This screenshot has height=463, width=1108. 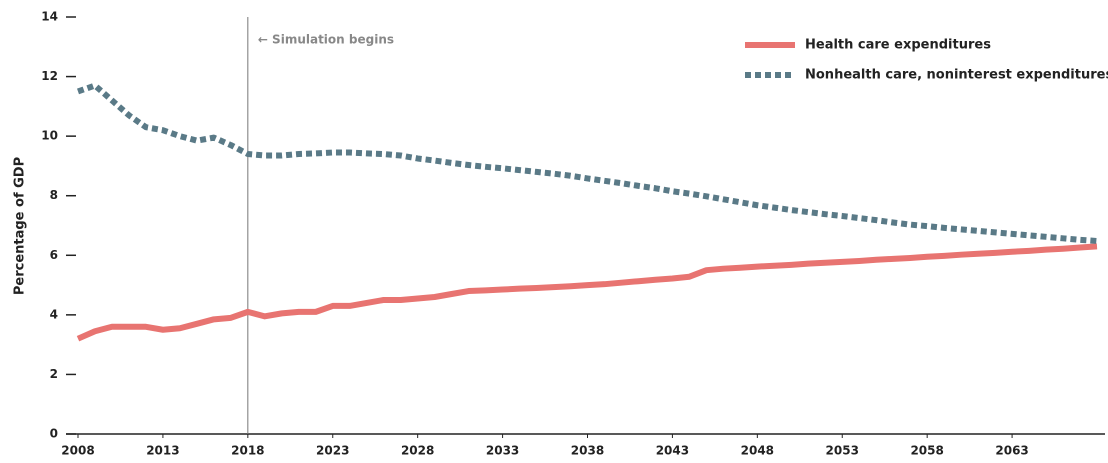 I want to click on x-tick-label: 2033, so click(x=502, y=451).